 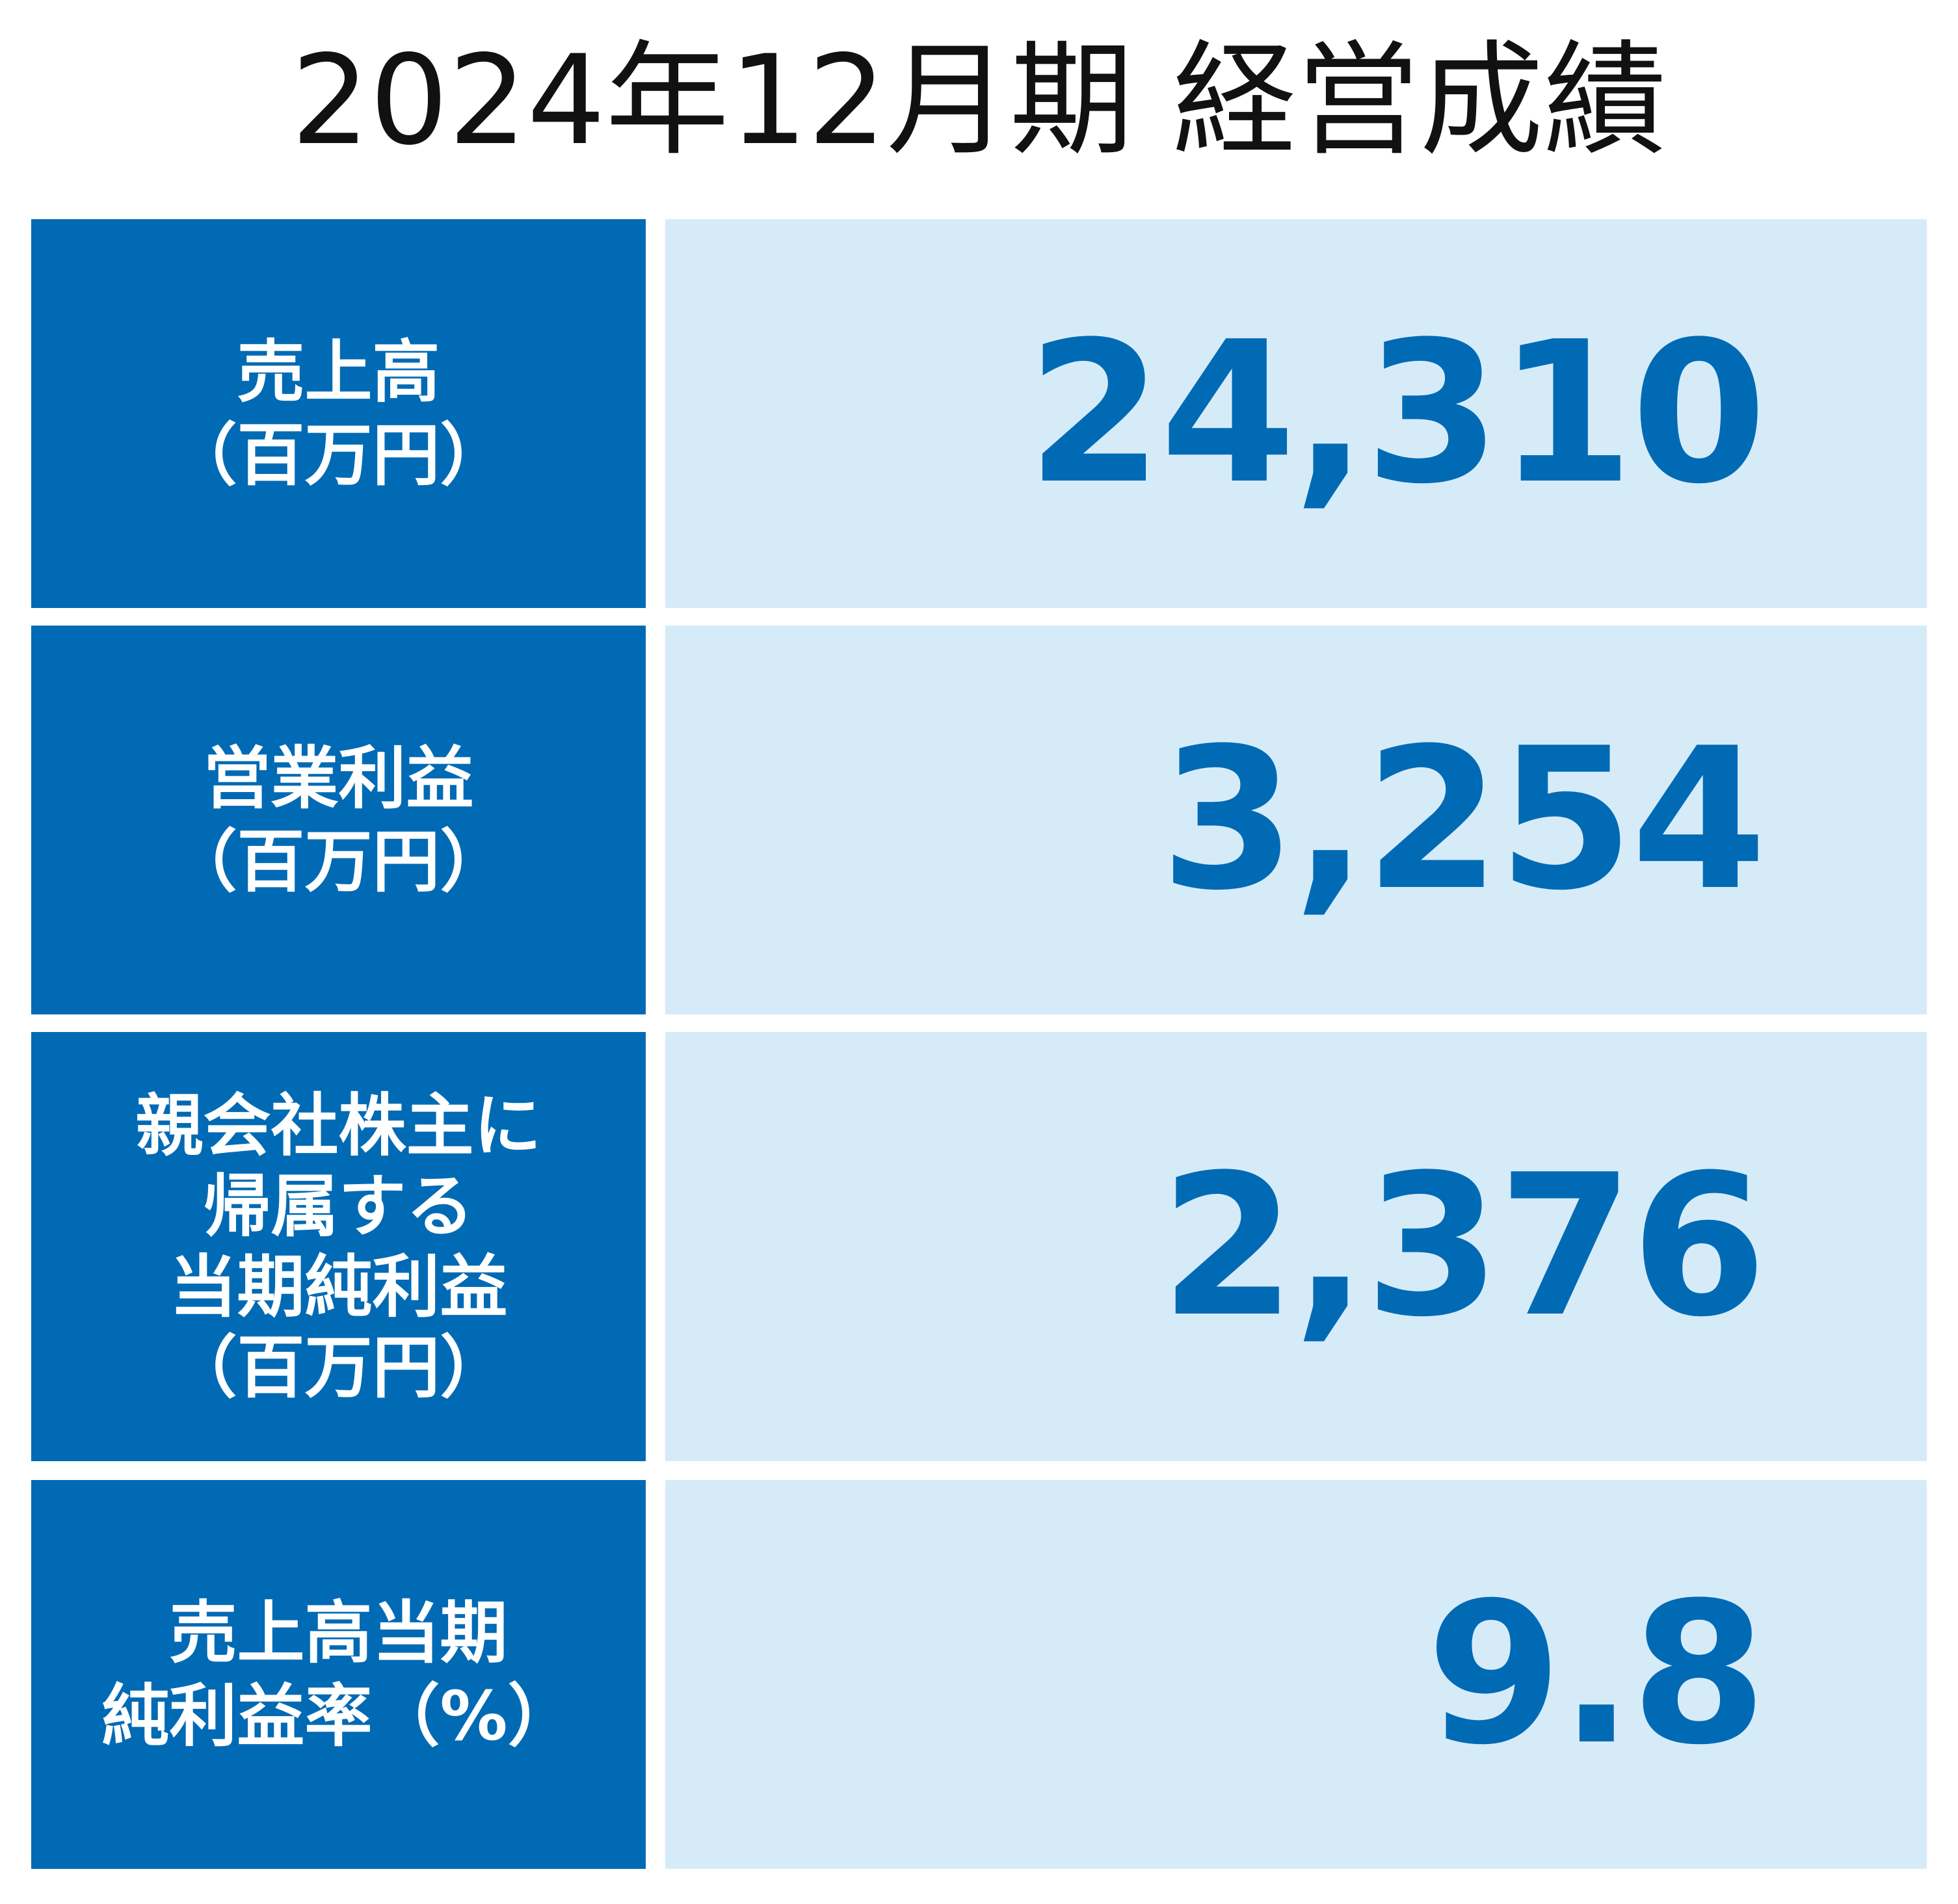 I want to click on metric-value-cell: 2,376, so click(x=1296, y=1246).